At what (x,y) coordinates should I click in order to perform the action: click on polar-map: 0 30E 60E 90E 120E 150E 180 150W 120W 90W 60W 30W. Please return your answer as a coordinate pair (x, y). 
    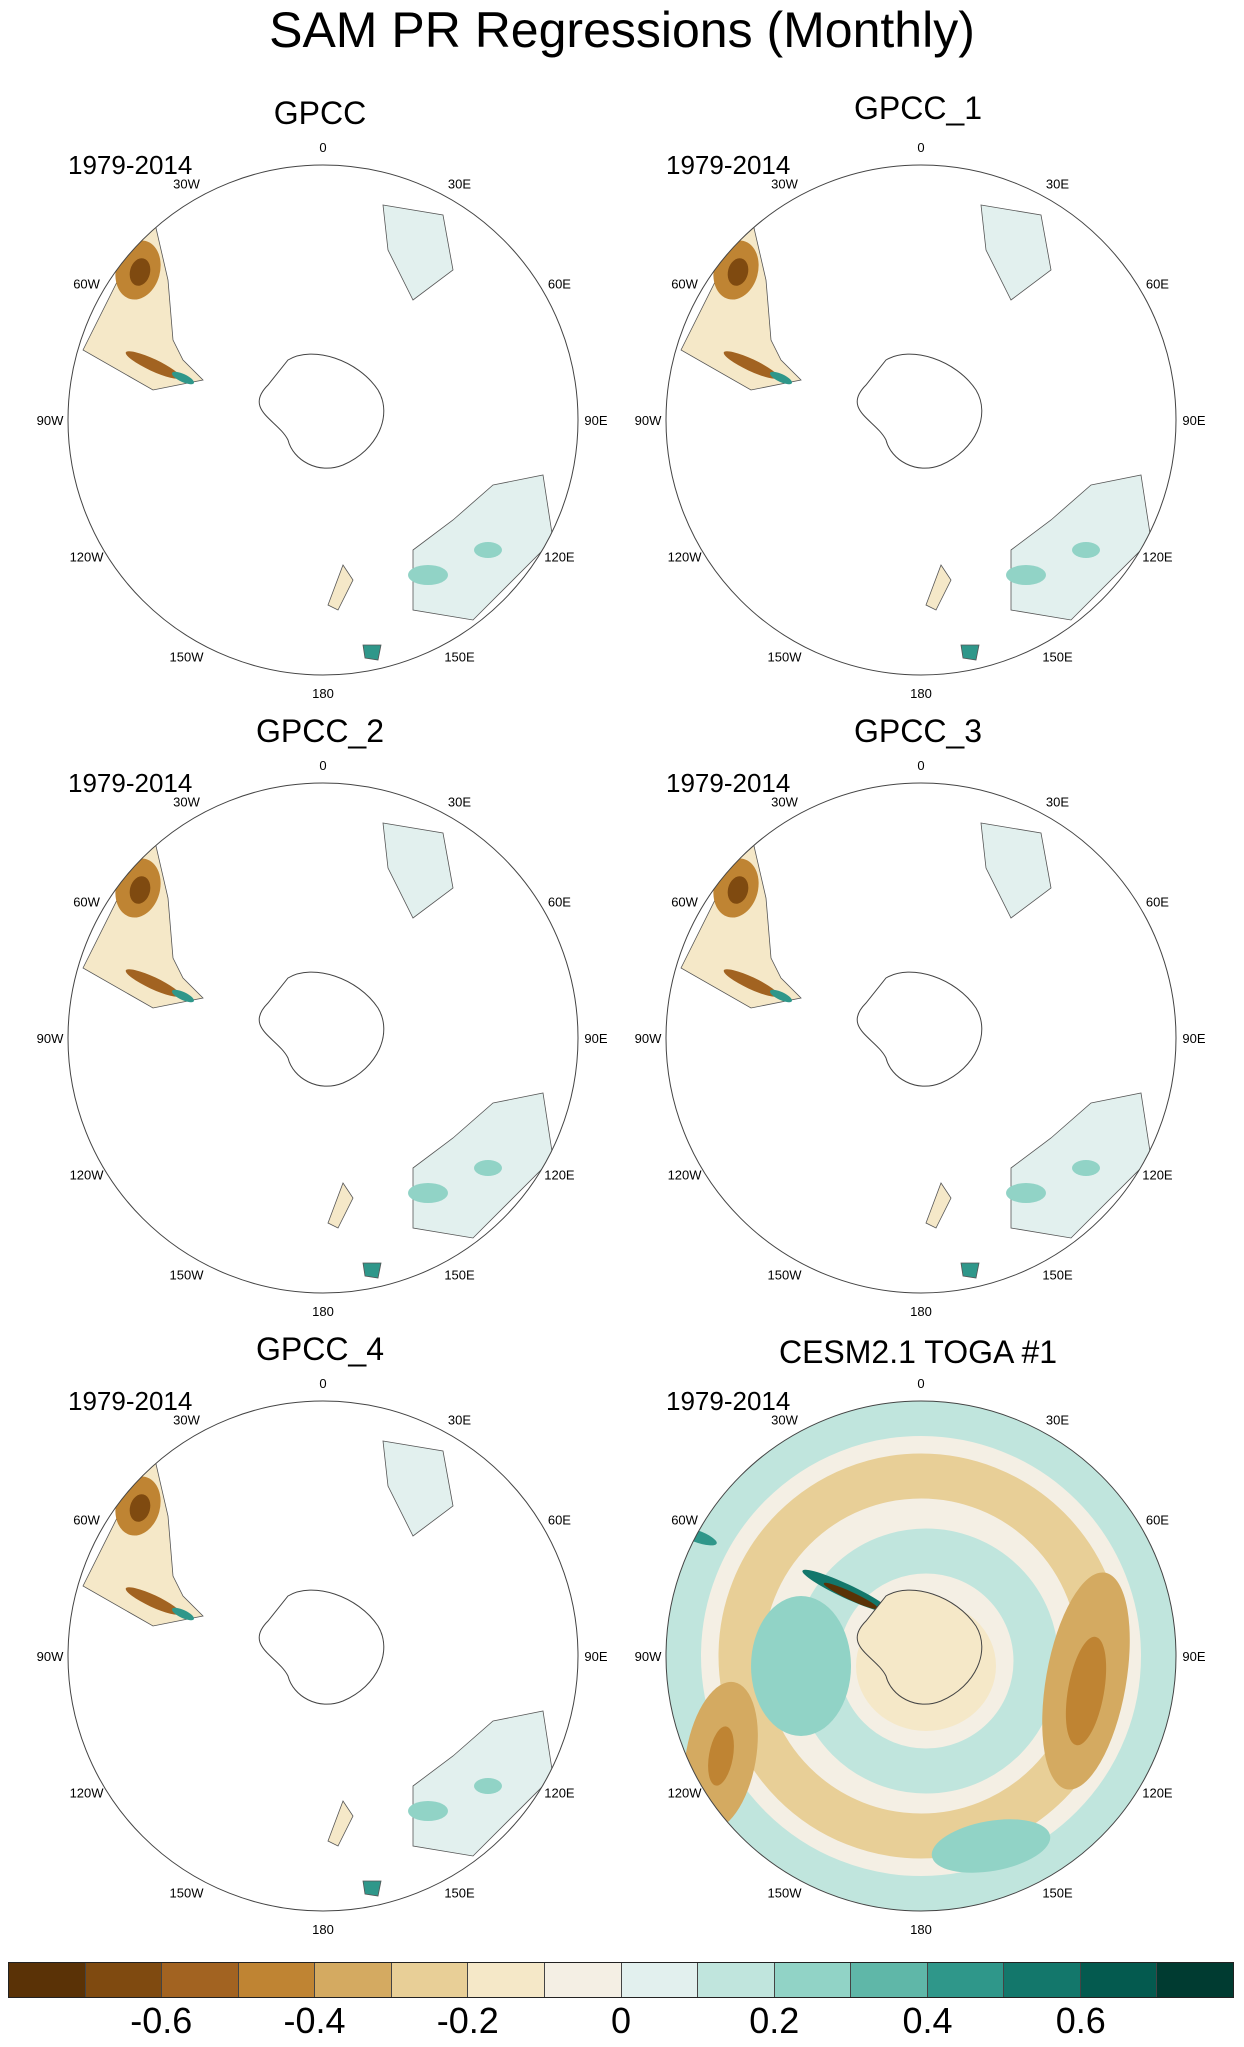
    Looking at the image, I should click on (322, 420).